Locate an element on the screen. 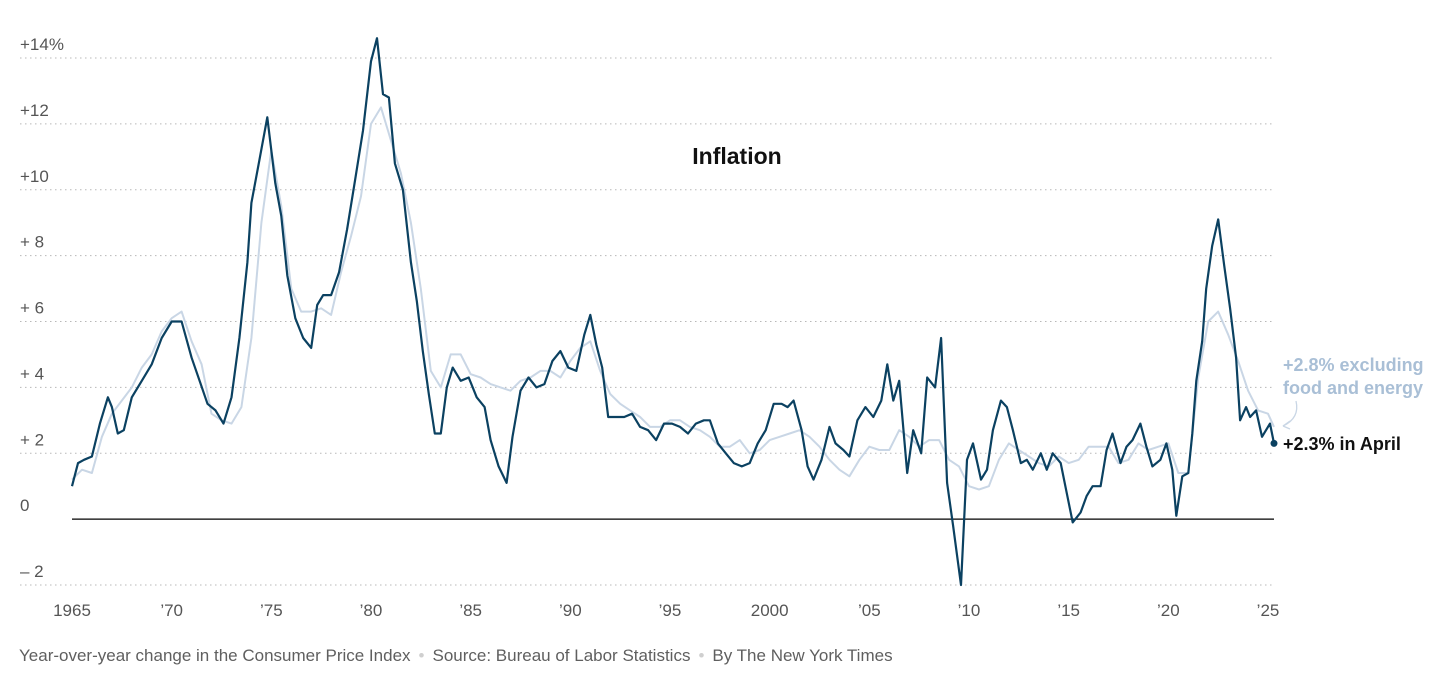 The image size is (1456, 676). y-tick-label: +12 is located at coordinates (34, 110).